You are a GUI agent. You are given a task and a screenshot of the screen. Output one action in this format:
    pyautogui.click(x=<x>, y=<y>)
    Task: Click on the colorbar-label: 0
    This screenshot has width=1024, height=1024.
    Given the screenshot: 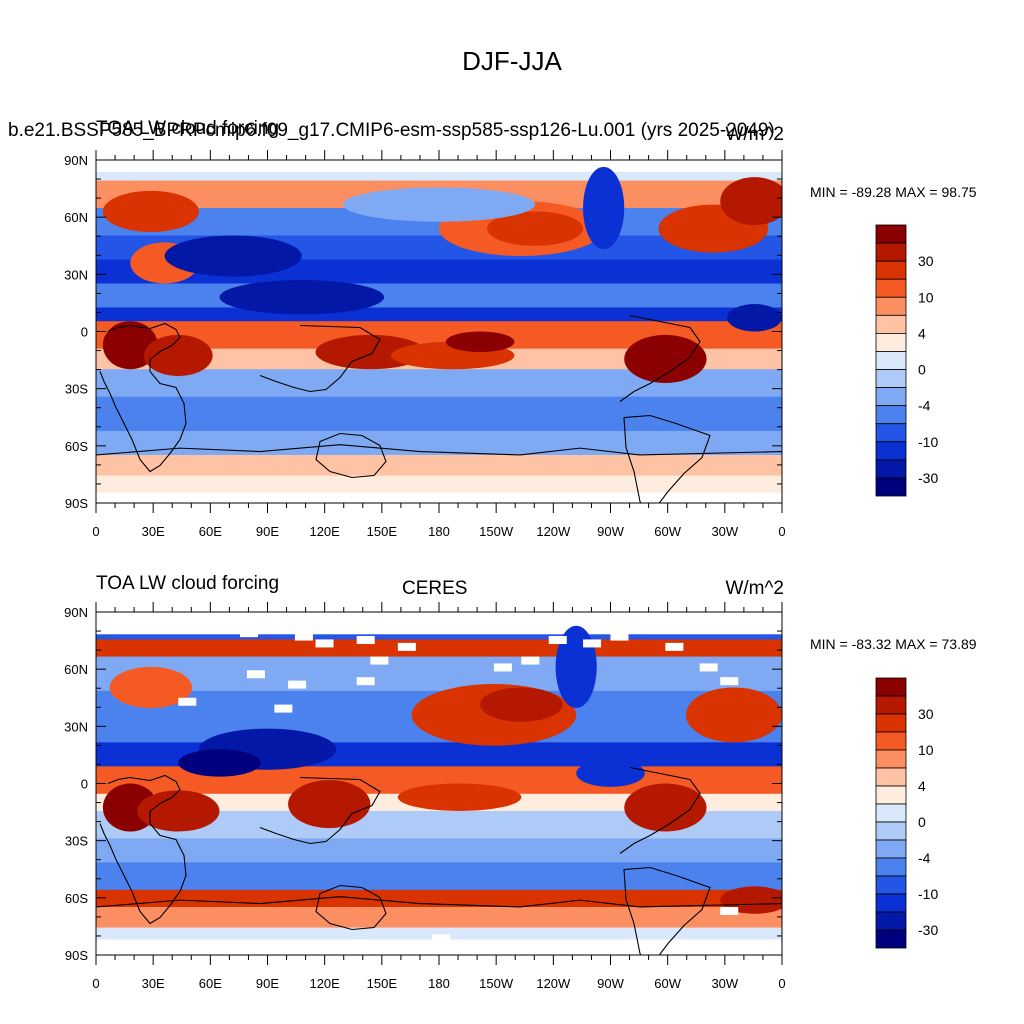 What is the action you would take?
    pyautogui.click(x=922, y=370)
    